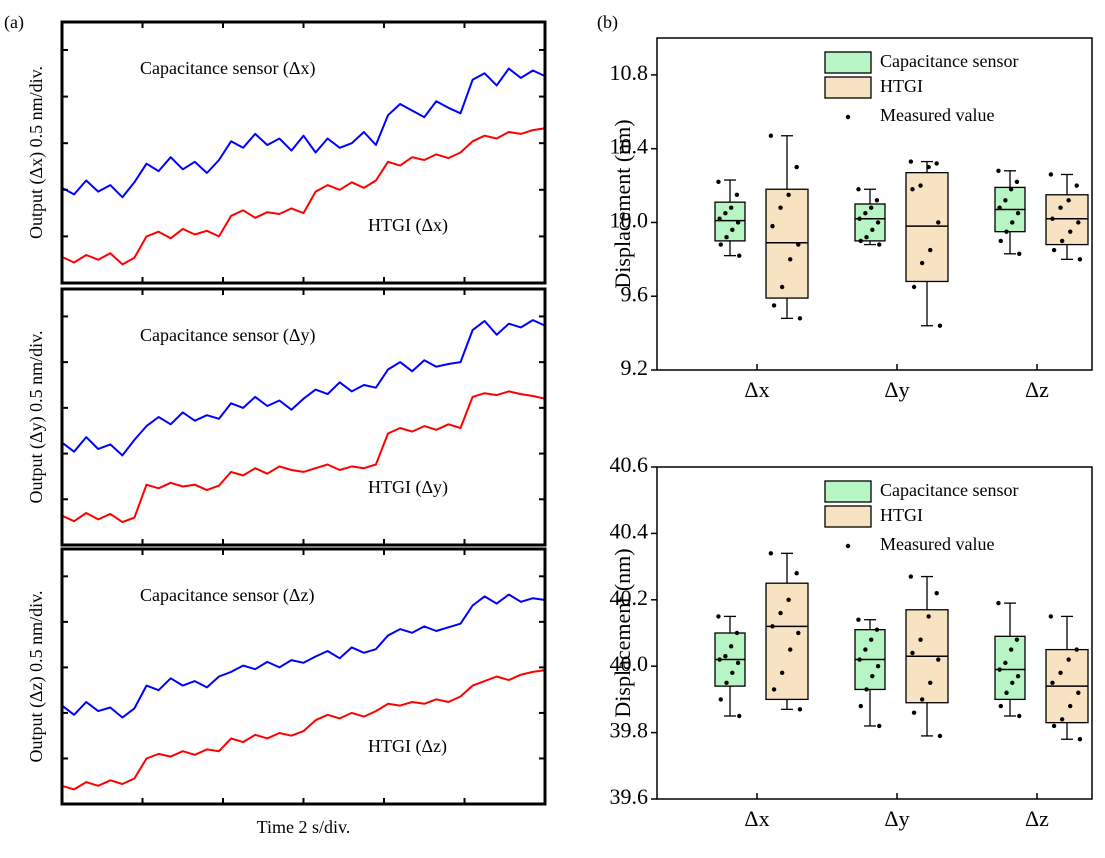 Image resolution: width=1105 pixels, height=858 pixels. Describe the element at coordinates (896, 389) in the screenshot. I see `x-tick-label: Δy` at that location.